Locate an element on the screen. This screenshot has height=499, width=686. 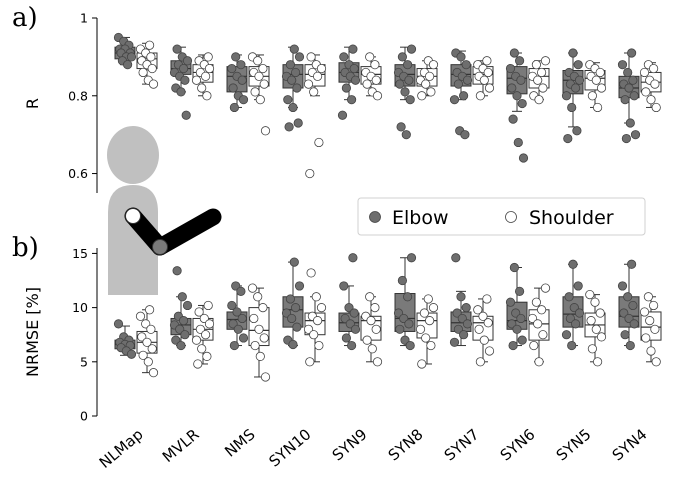
legend-elbow-label: Elbow is located at coordinates (420, 218).